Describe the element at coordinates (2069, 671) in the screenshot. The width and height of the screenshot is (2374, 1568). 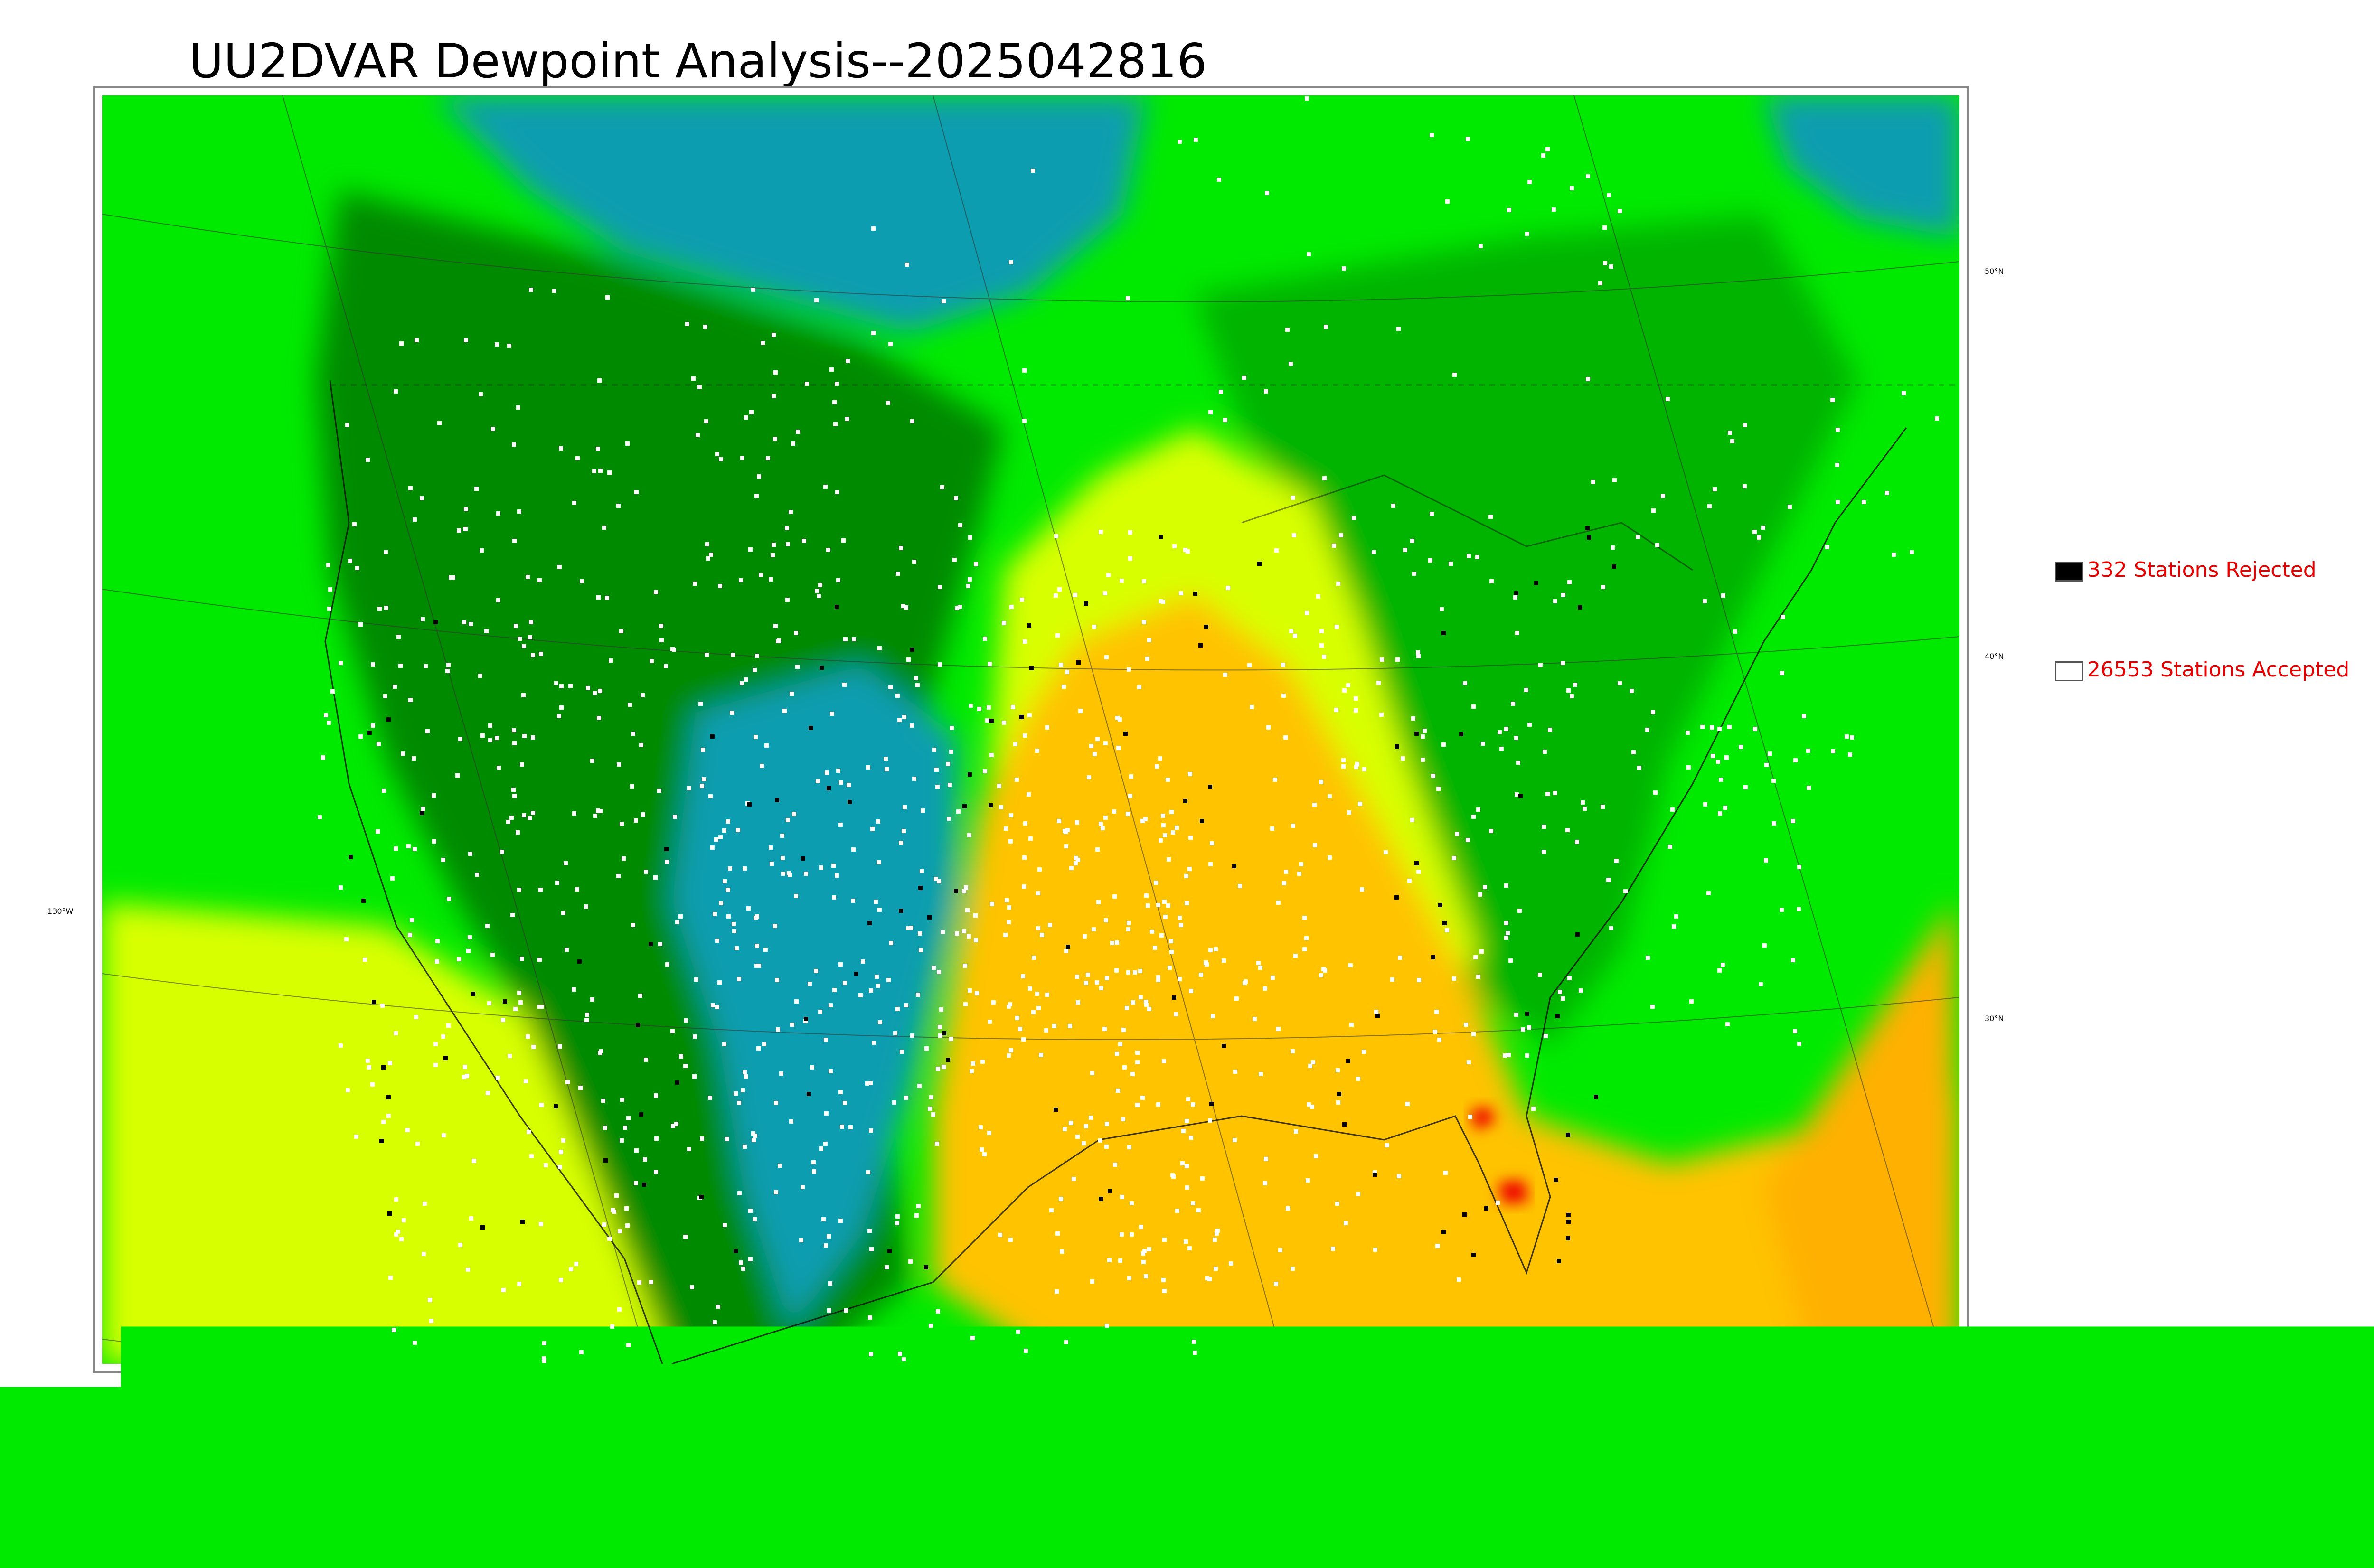
I see `legend-swatch-accepted` at that location.